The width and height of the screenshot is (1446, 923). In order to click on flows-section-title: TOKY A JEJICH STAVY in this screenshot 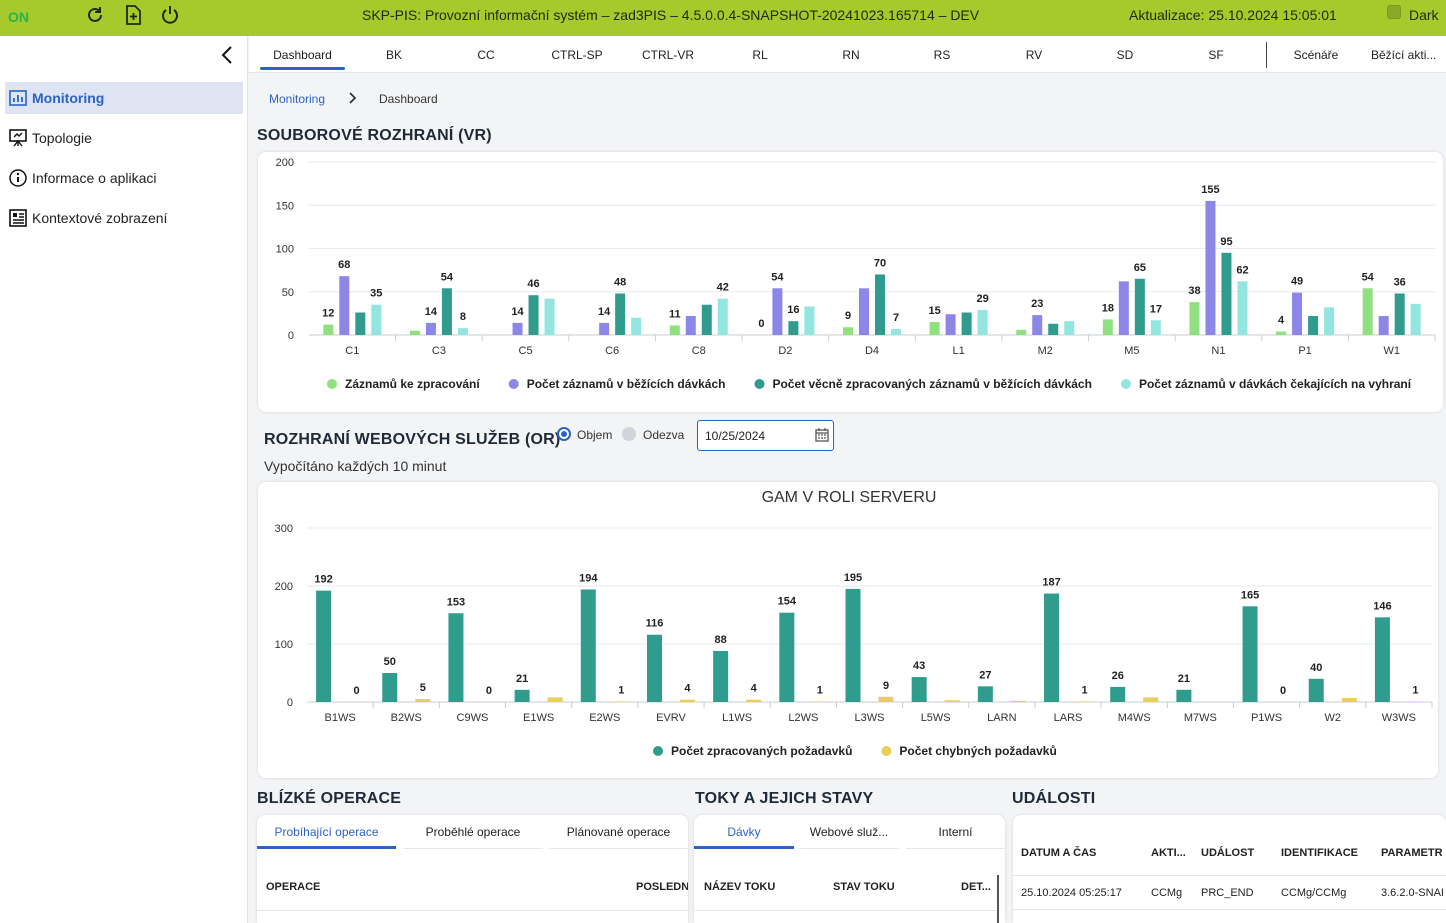, I will do `click(784, 798)`.